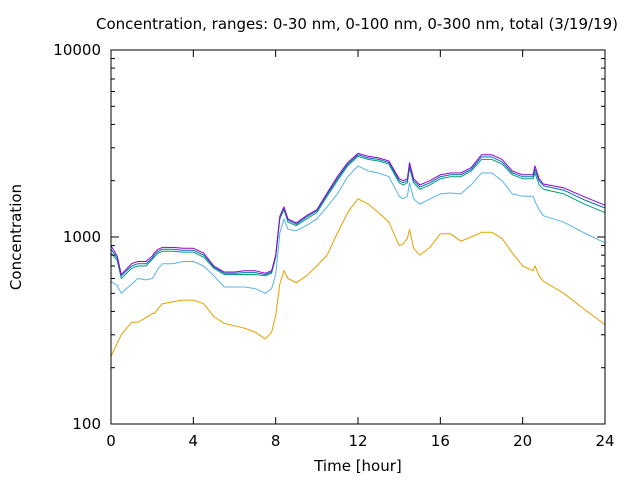 The width and height of the screenshot is (640, 480). I want to click on x-tick-label: 24, so click(604, 441).